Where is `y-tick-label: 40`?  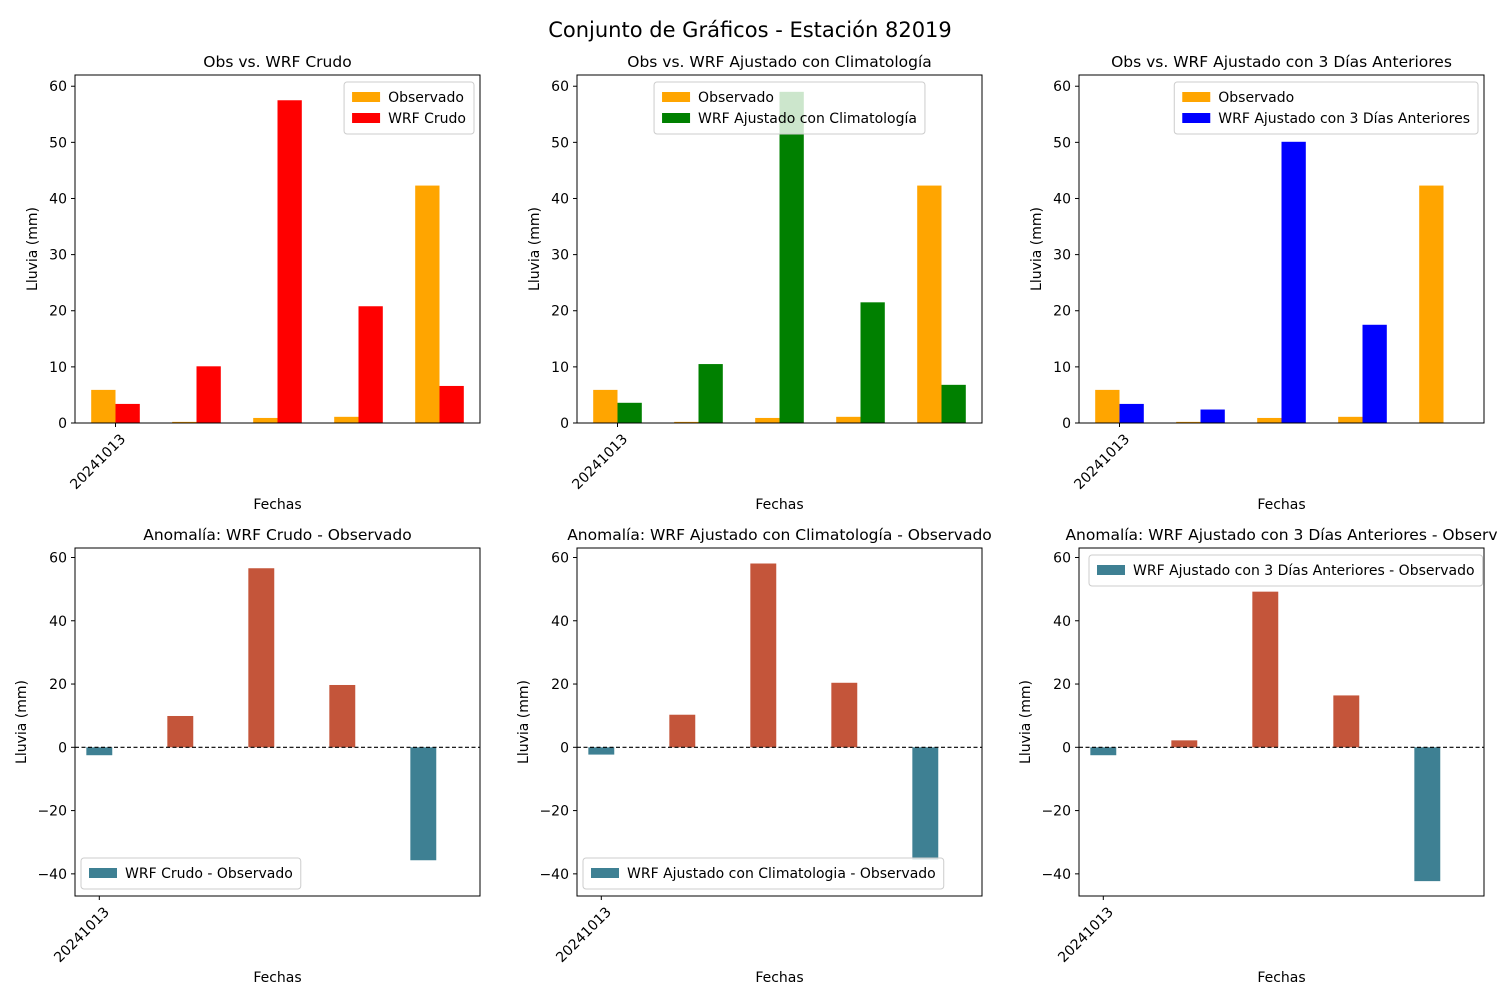 y-tick-label: 40 is located at coordinates (58, 199).